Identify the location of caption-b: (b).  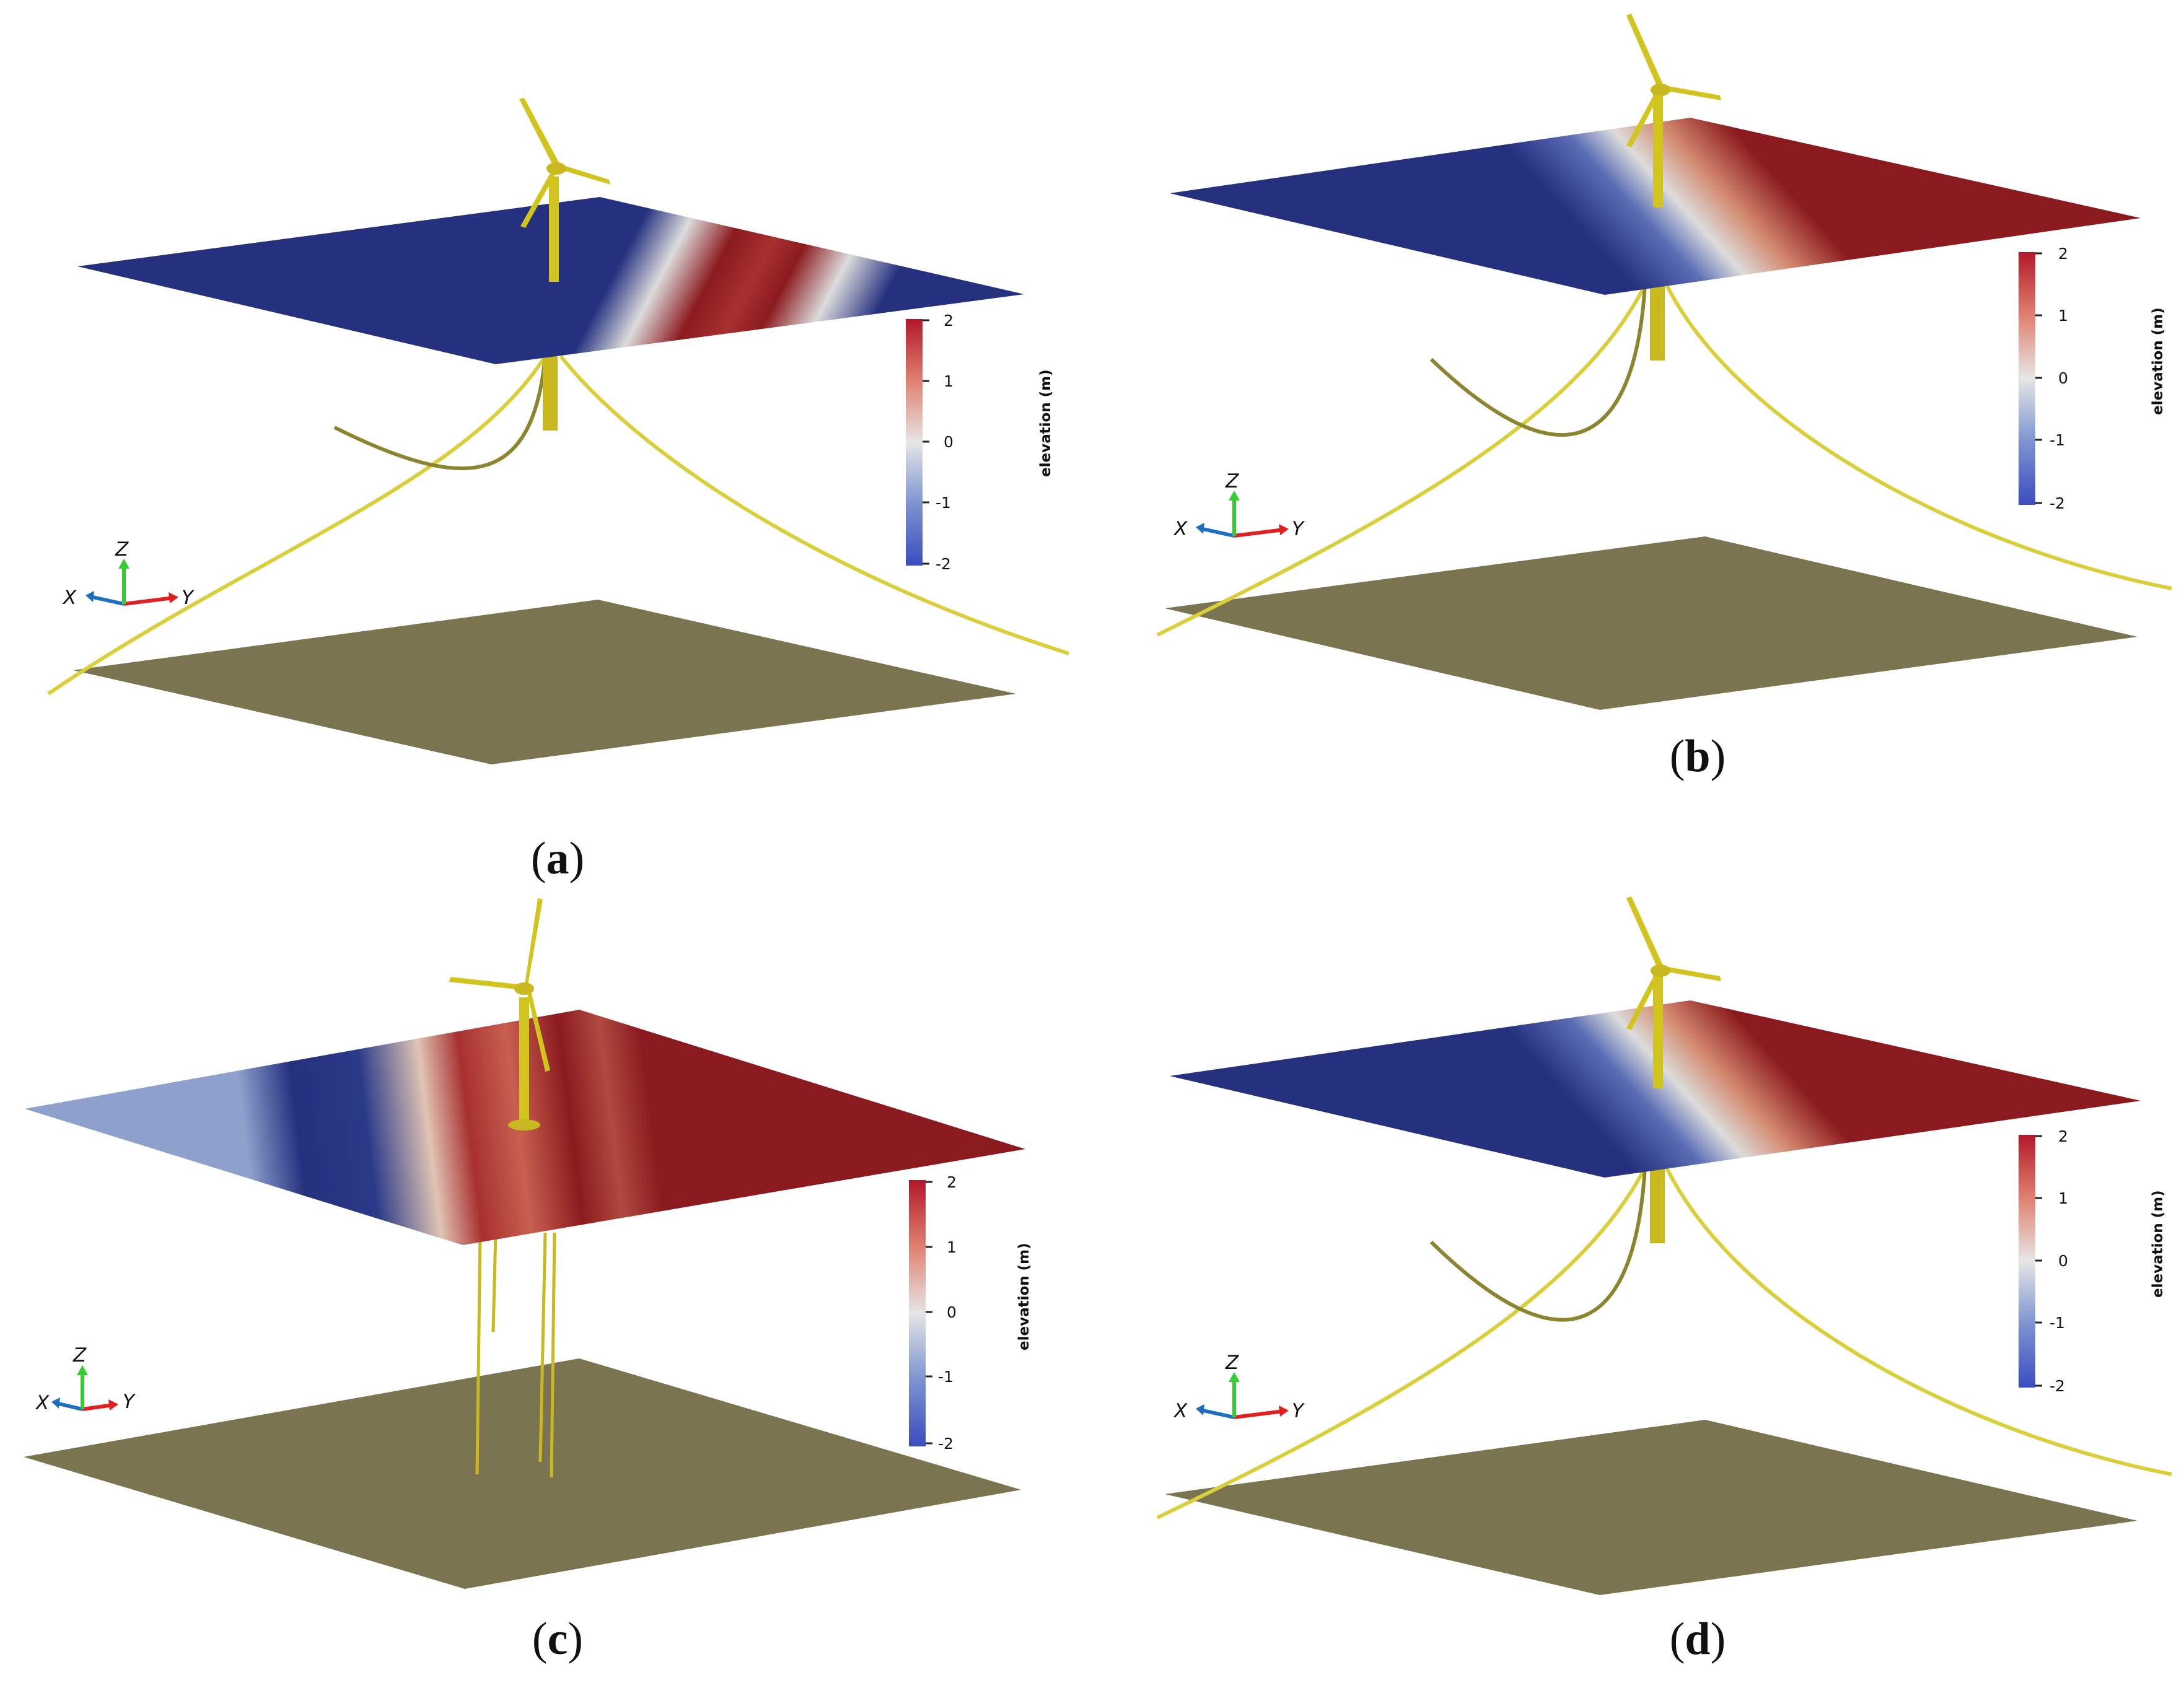
(1698, 756).